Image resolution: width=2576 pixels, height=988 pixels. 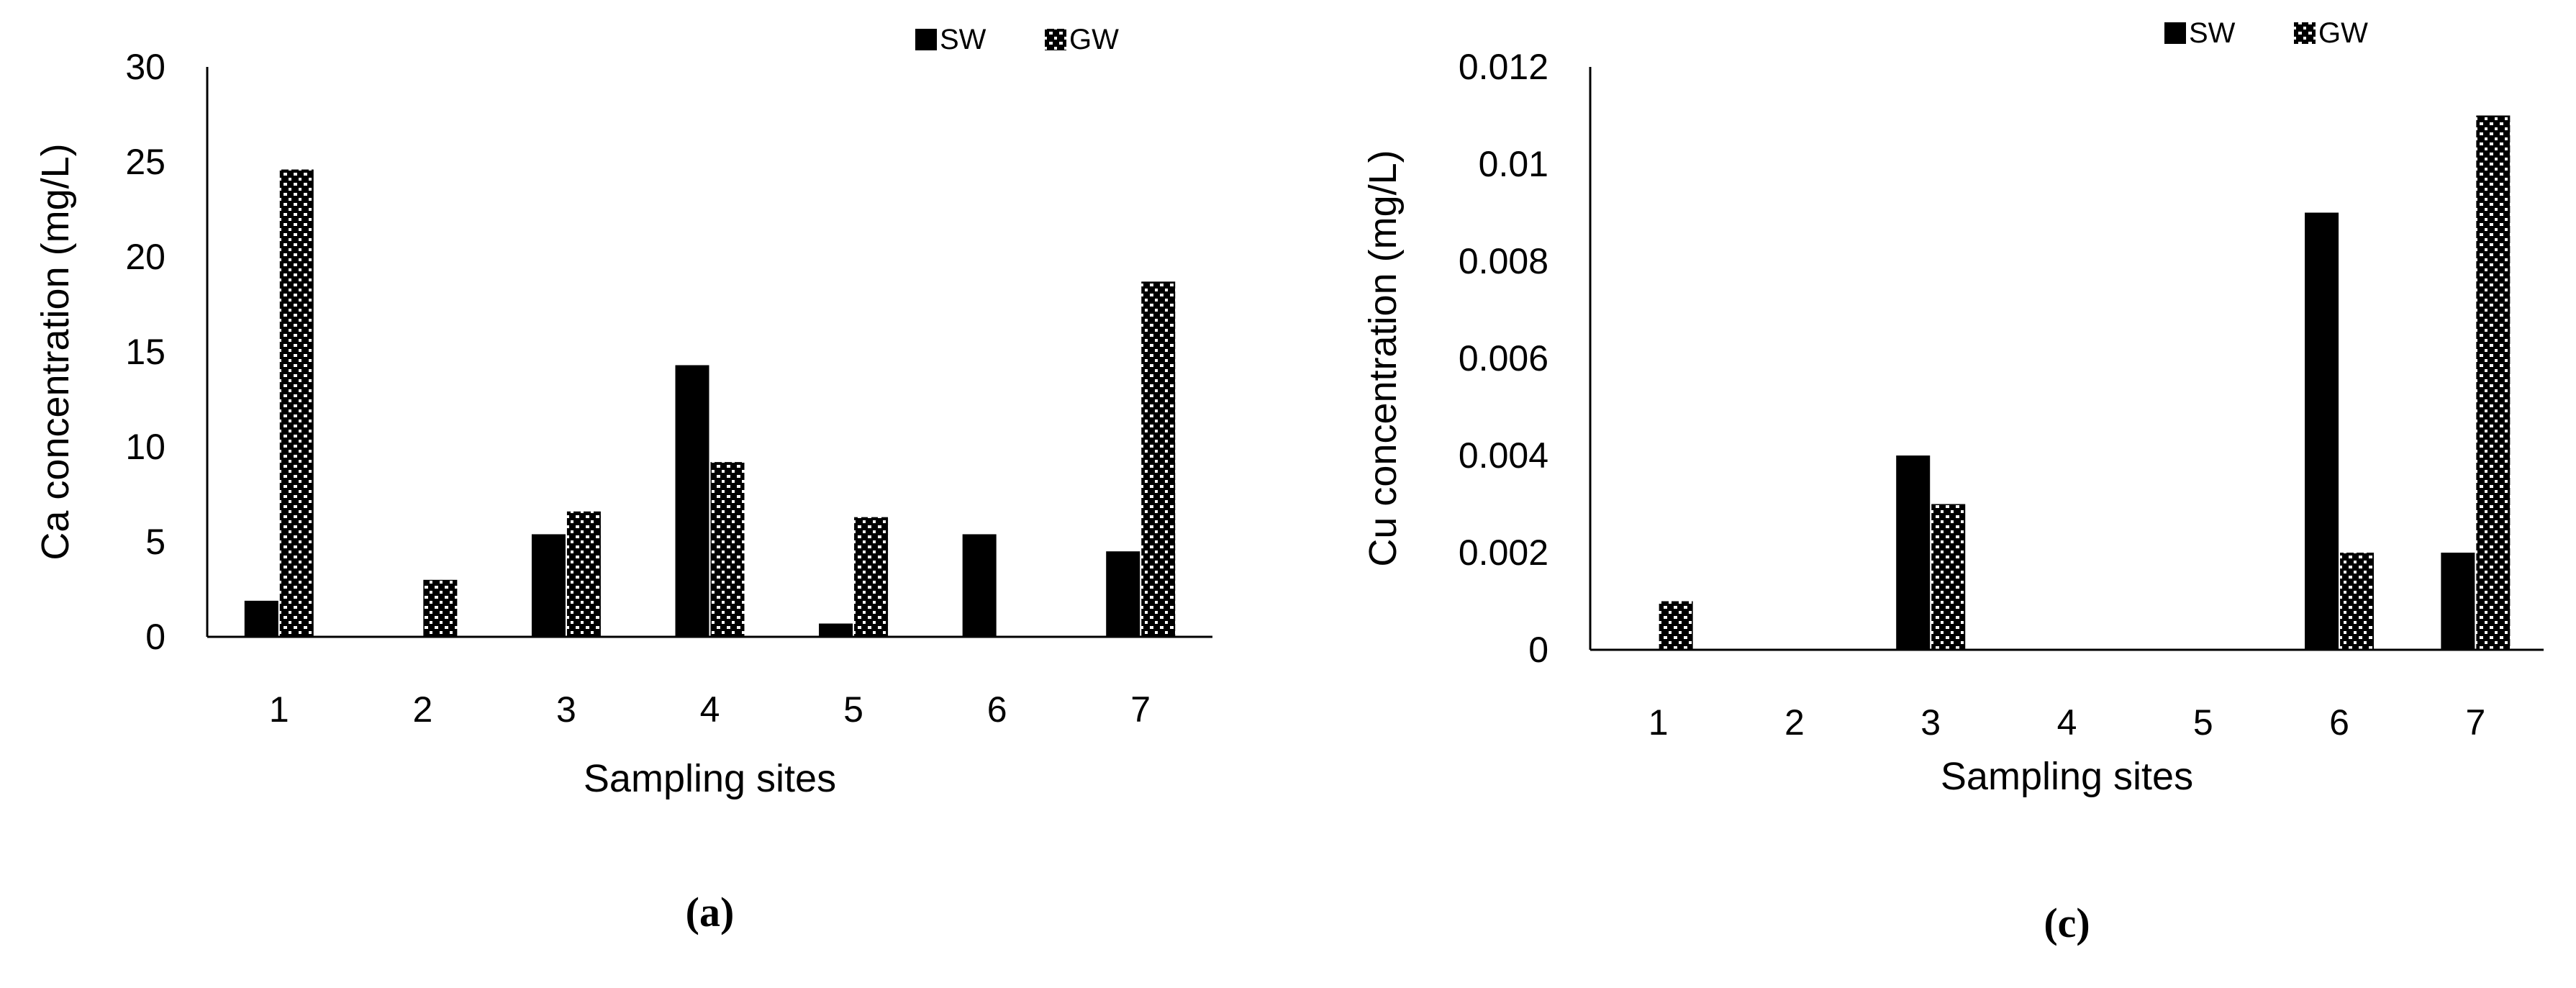 I want to click on y-tick-label: 15, so click(x=145, y=352).